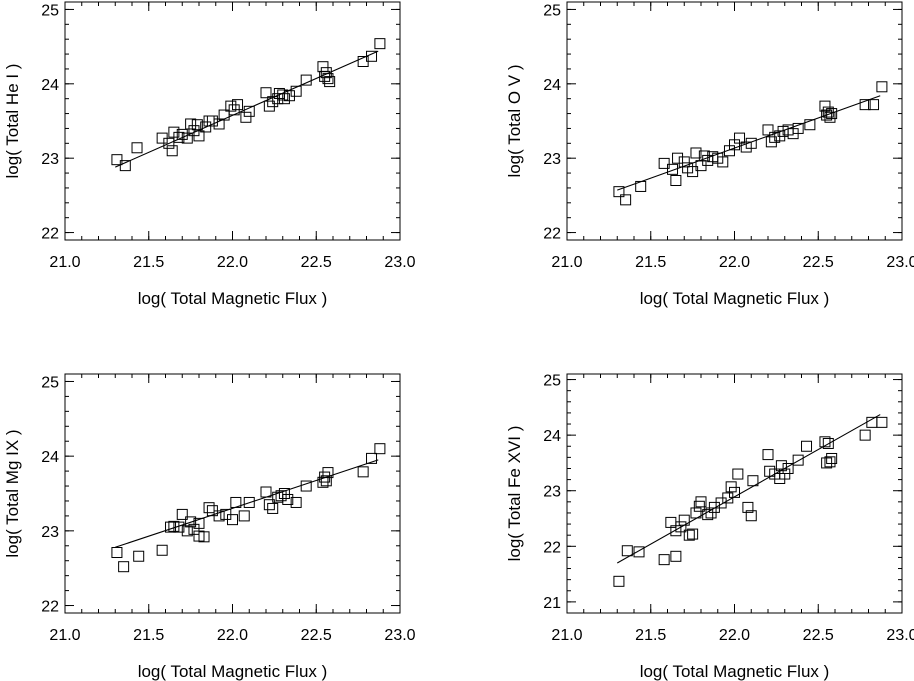 Image resolution: width=914 pixels, height=681 pixels. What do you see at coordinates (12, 493) in the screenshot?
I see `y-axis-label: log( Total Mg IX )` at bounding box center [12, 493].